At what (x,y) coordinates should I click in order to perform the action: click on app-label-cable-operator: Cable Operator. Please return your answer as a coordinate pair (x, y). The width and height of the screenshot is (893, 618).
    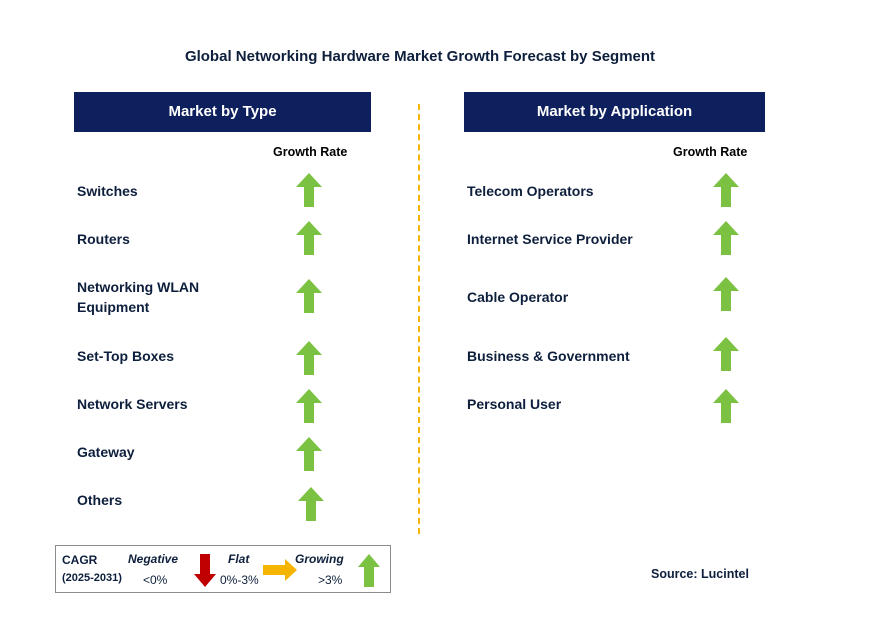
    Looking at the image, I should click on (518, 297).